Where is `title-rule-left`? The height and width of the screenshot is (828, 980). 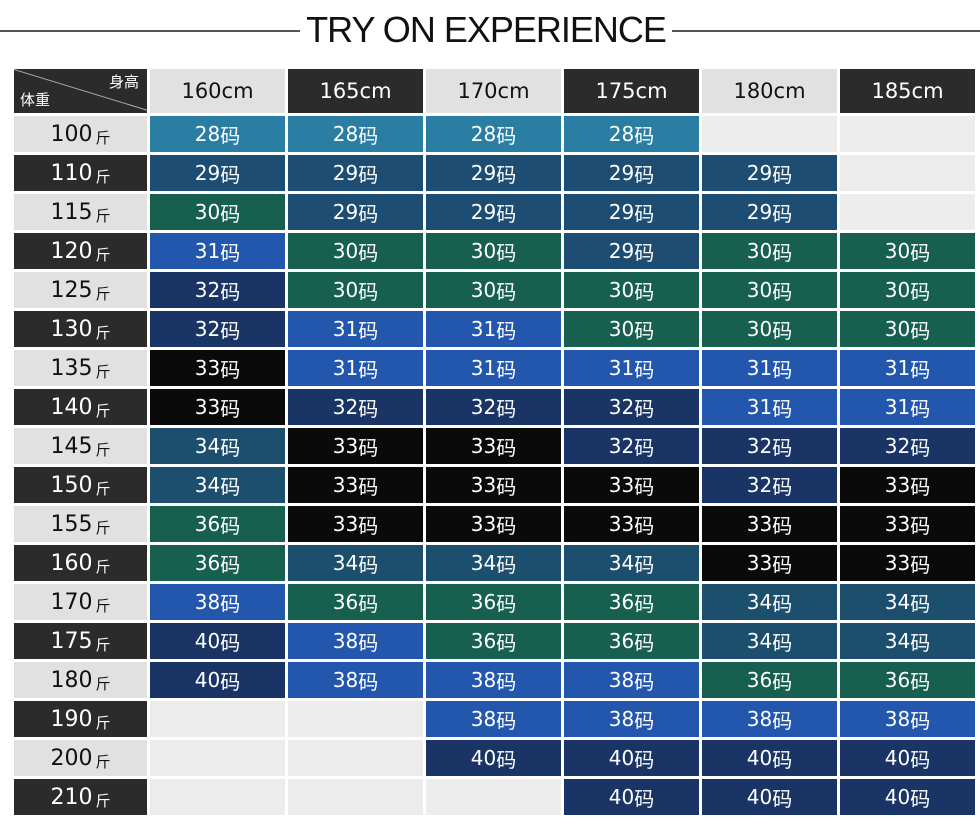
title-rule-left is located at coordinates (150, 31).